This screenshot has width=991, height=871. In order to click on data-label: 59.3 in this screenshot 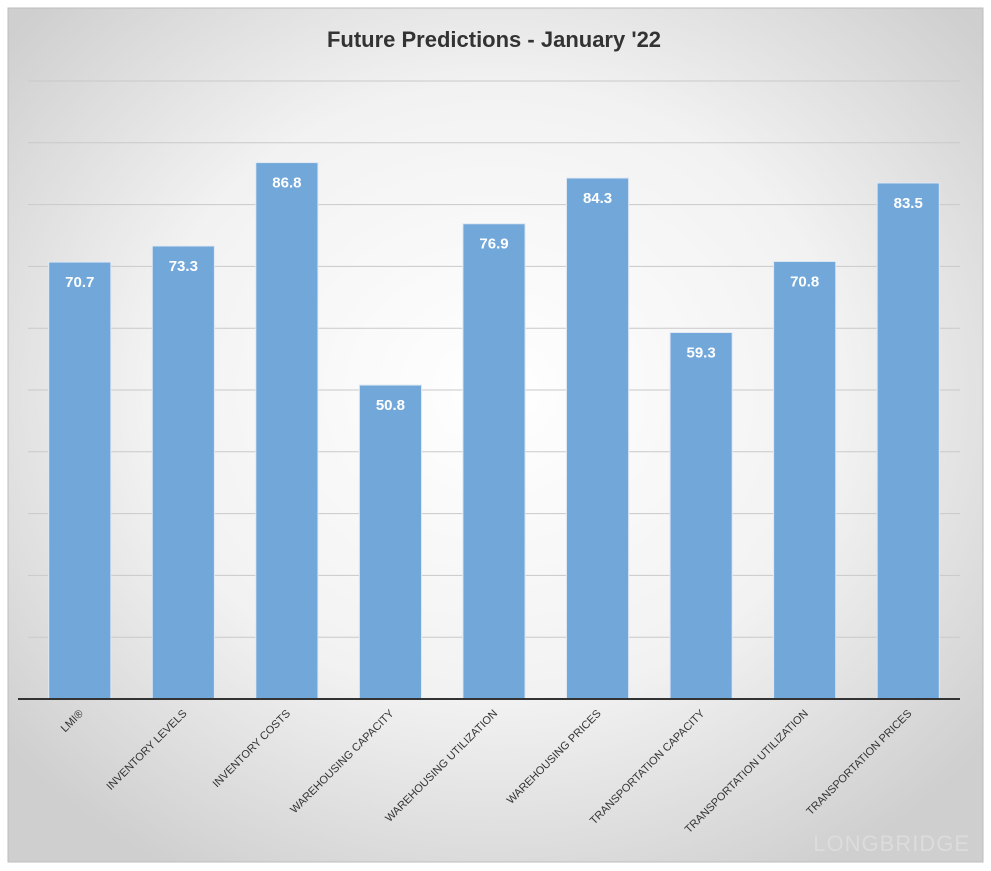, I will do `click(701, 352)`.